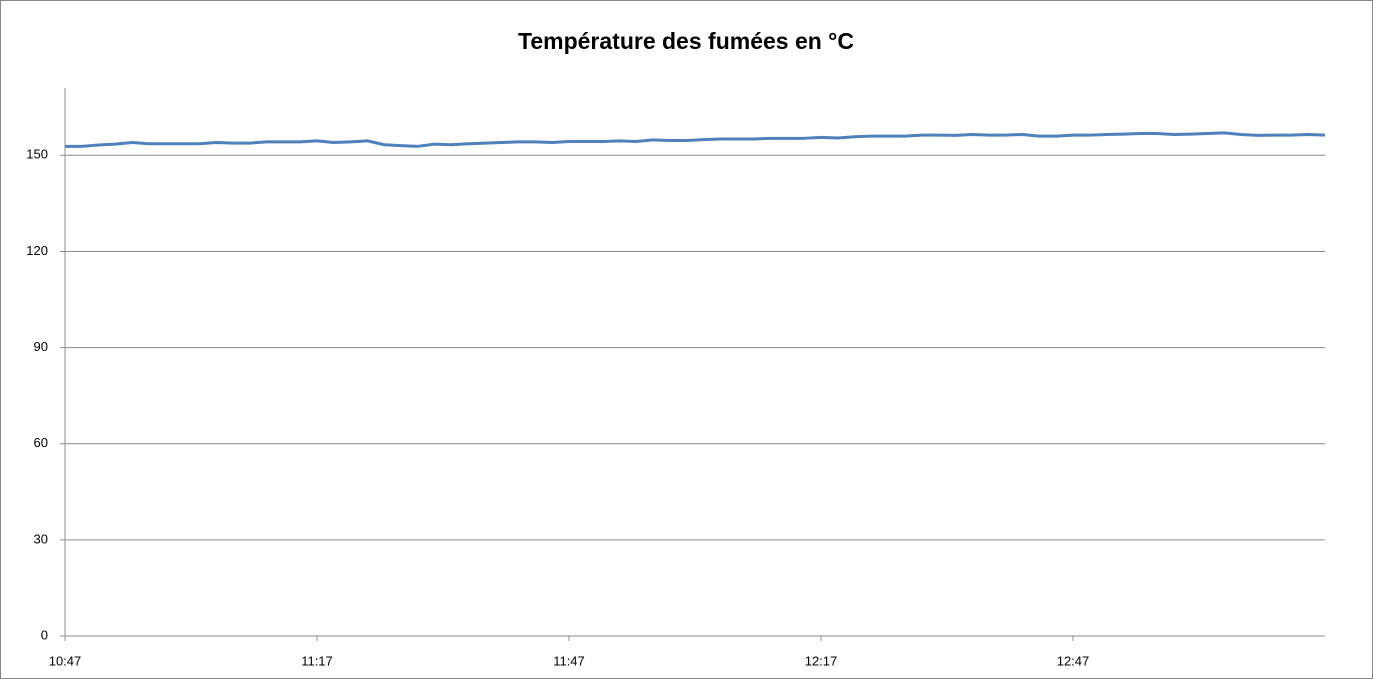  I want to click on y-tick-label: 30, so click(41, 538).